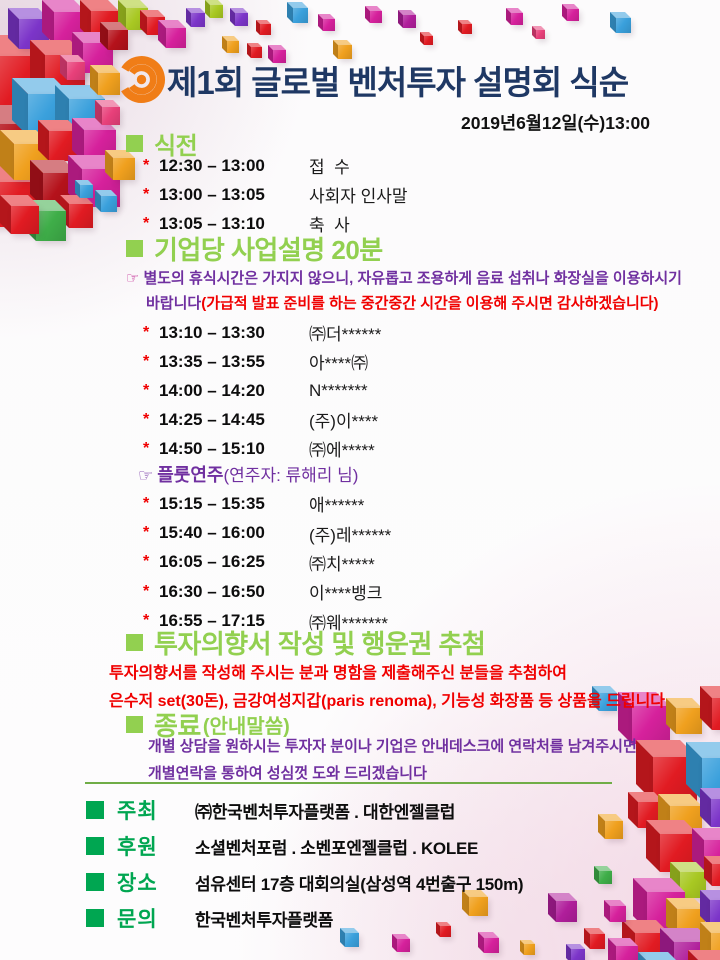  Describe the element at coordinates (212, 223) in the screenshot. I see `schedule-time: 13:05 – 13:10` at that location.